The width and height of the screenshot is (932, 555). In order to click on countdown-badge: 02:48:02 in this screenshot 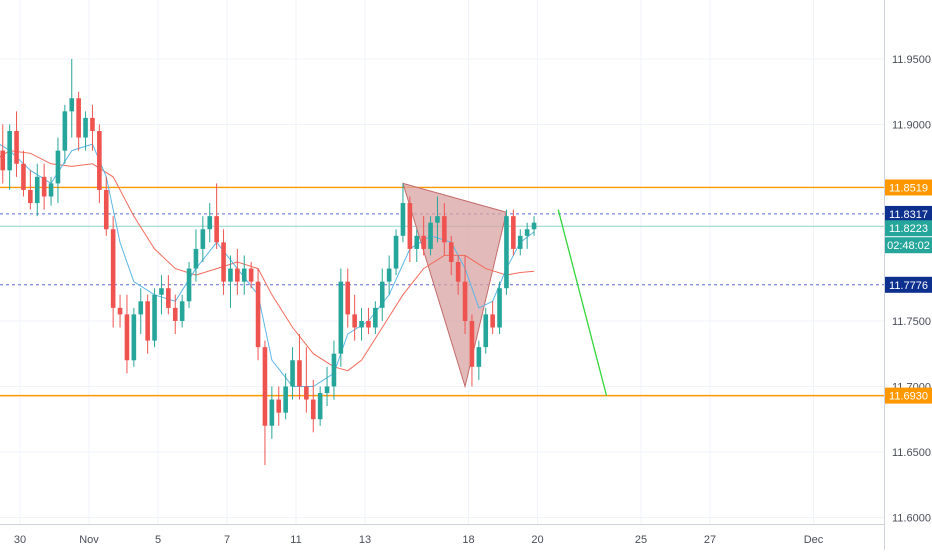, I will do `click(908, 245)`.